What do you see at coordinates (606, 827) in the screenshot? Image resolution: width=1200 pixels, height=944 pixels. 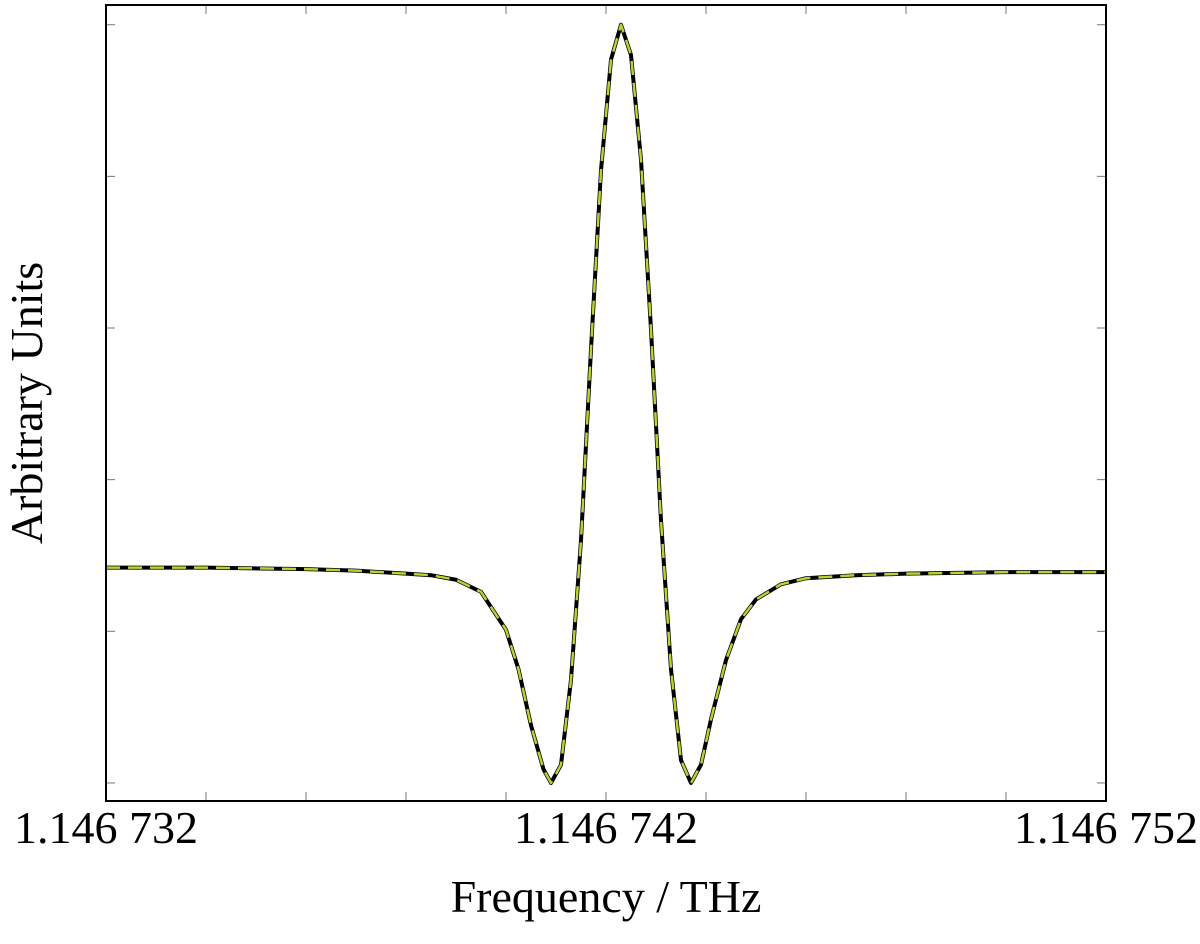 I see `x-tick-label: 1.146 742` at bounding box center [606, 827].